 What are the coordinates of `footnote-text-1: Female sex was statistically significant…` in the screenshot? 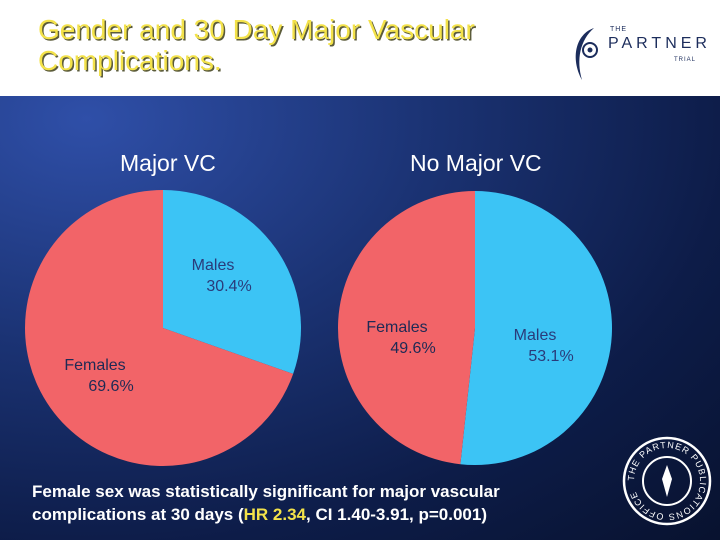 It's located at (266, 503).